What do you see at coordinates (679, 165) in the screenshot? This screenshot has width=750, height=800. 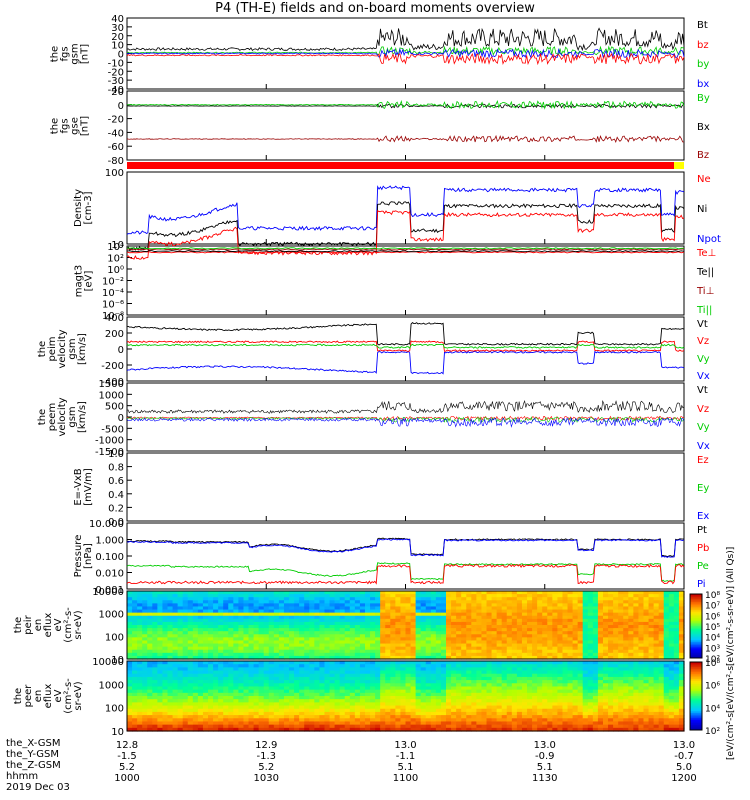 I see `quality-flag-bar-end` at bounding box center [679, 165].